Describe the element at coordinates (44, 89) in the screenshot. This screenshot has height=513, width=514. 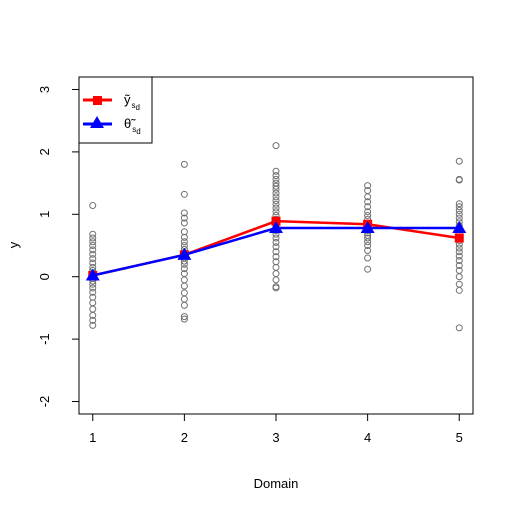
I see `y-tick-label-5: 3` at that location.